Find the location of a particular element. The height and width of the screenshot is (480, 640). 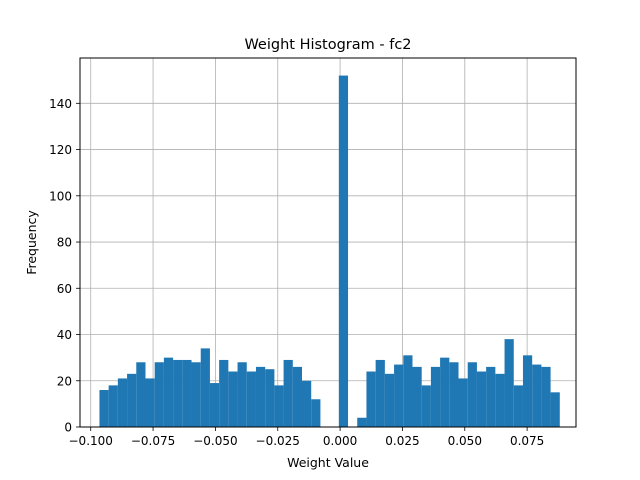

y-tick-label: 20 is located at coordinates (64, 381).